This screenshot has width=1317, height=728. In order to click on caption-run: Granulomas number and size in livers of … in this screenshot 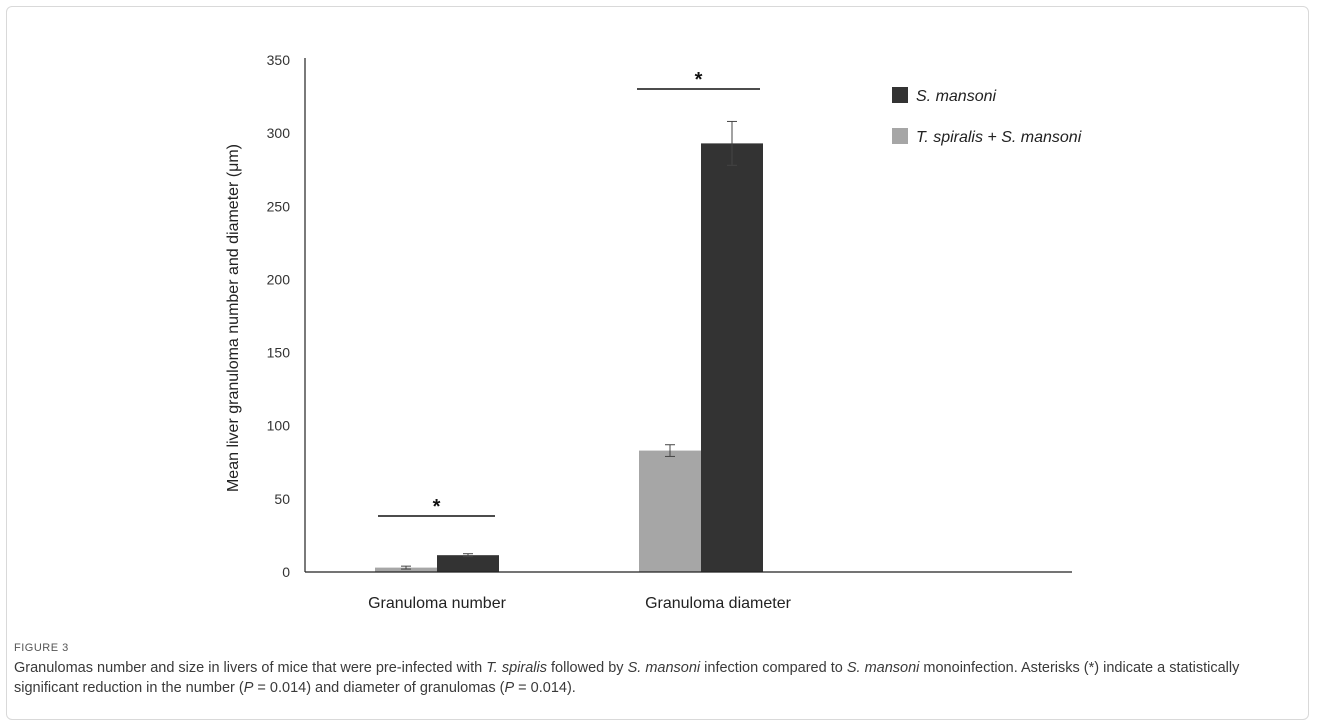, I will do `click(250, 668)`.